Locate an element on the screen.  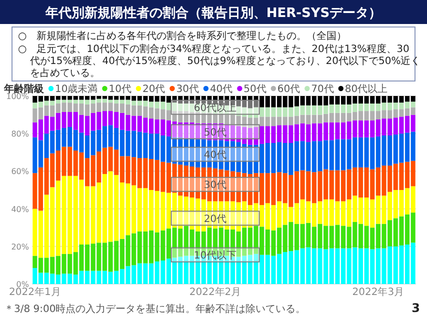
legend-label: 50代 is located at coordinates (255, 89).